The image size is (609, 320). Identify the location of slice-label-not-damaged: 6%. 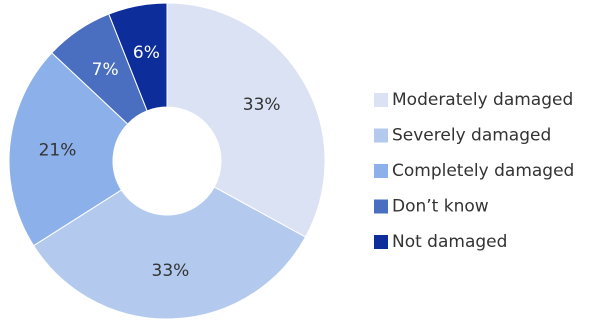
(146, 53).